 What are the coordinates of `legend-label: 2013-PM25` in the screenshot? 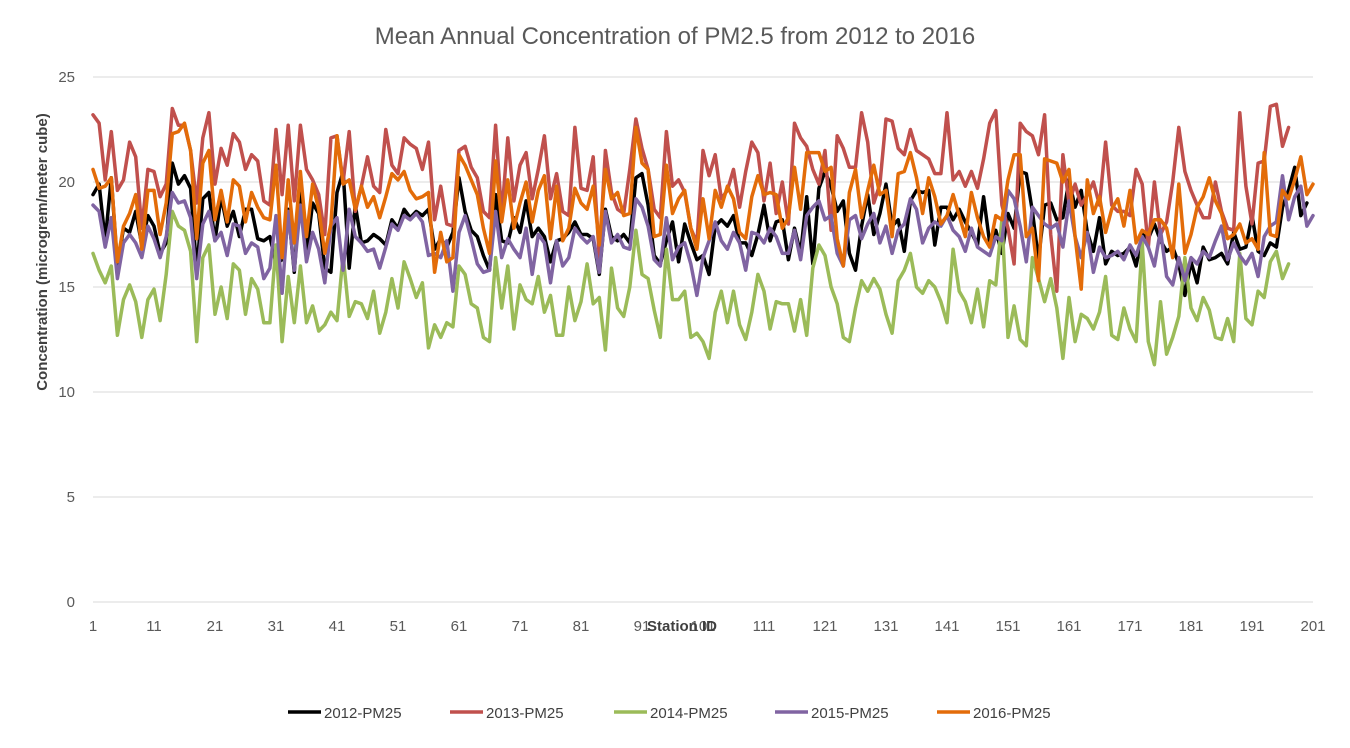 It's located at (525, 713).